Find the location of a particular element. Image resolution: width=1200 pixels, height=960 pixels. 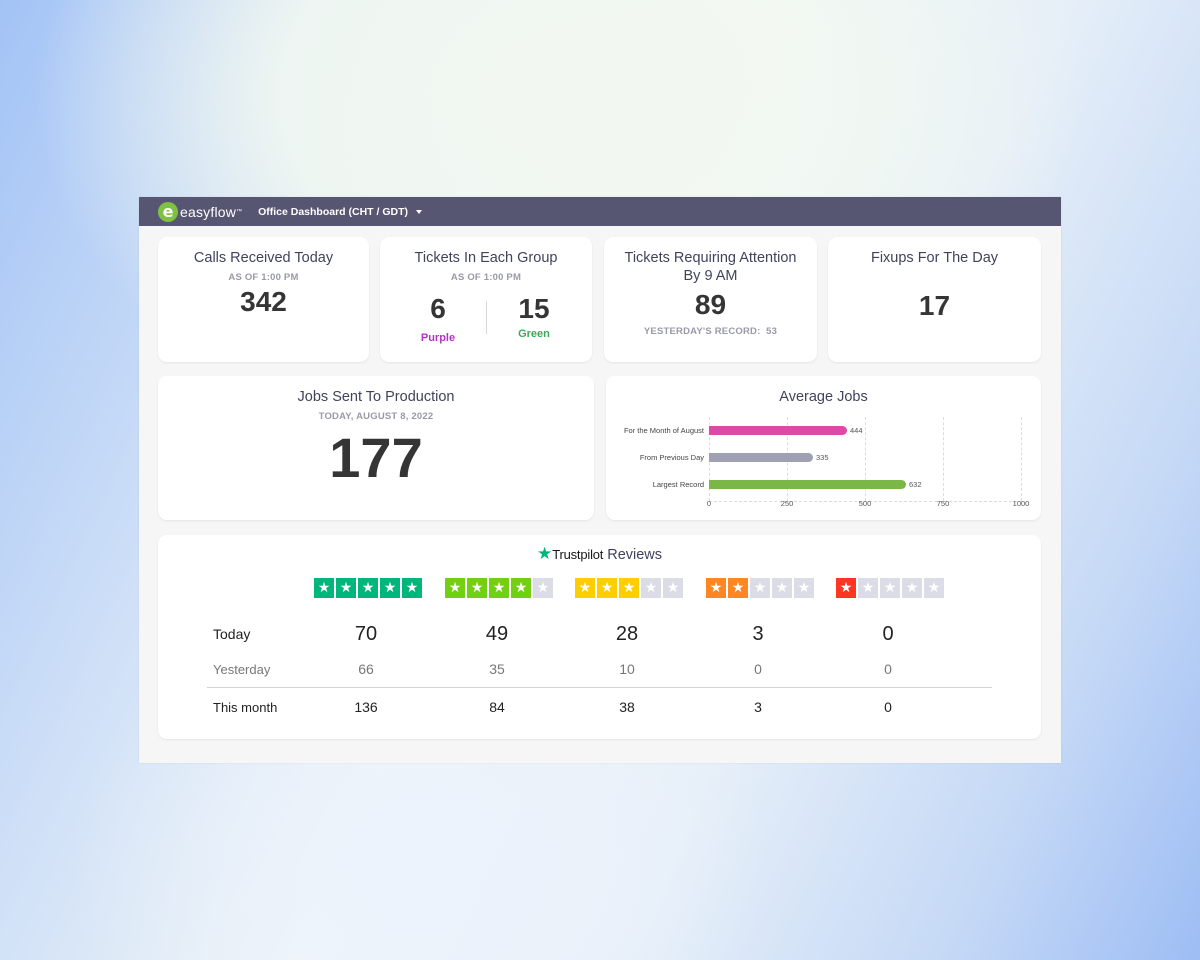

x-tick: 500 is located at coordinates (865, 503).